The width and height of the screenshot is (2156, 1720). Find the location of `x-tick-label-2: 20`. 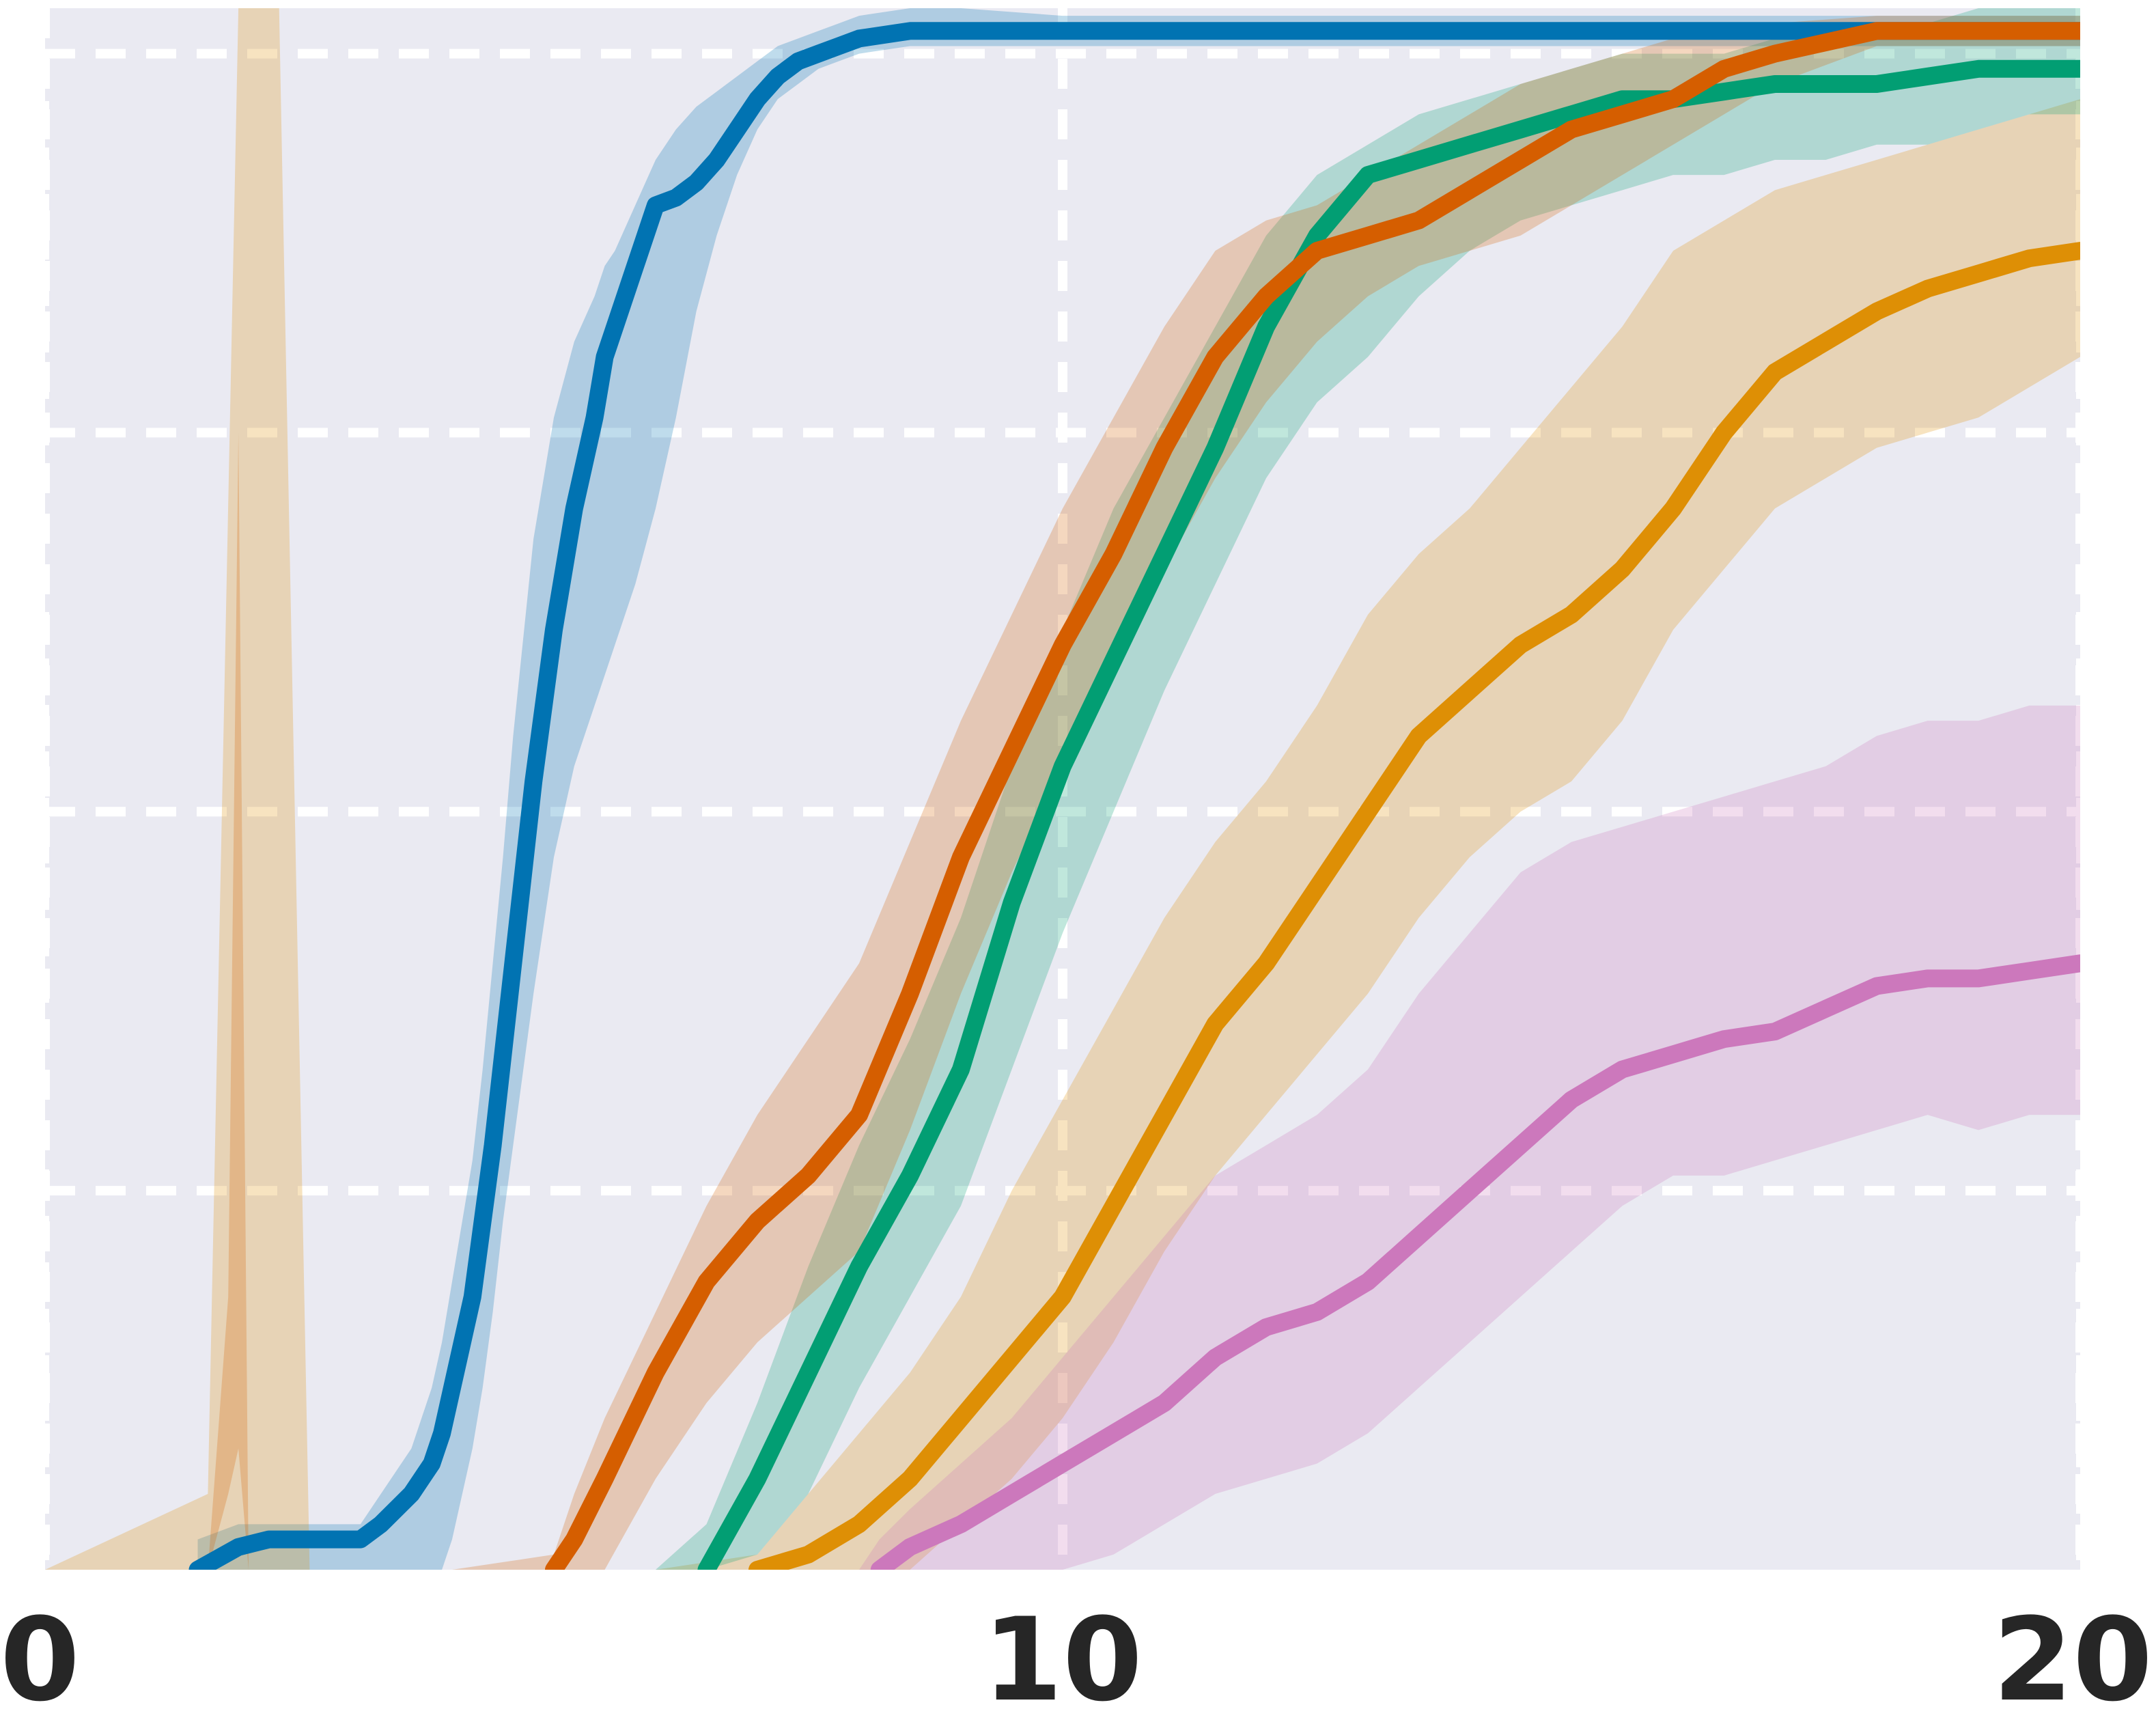

x-tick-label-2: 20 is located at coordinates (2073, 1656).